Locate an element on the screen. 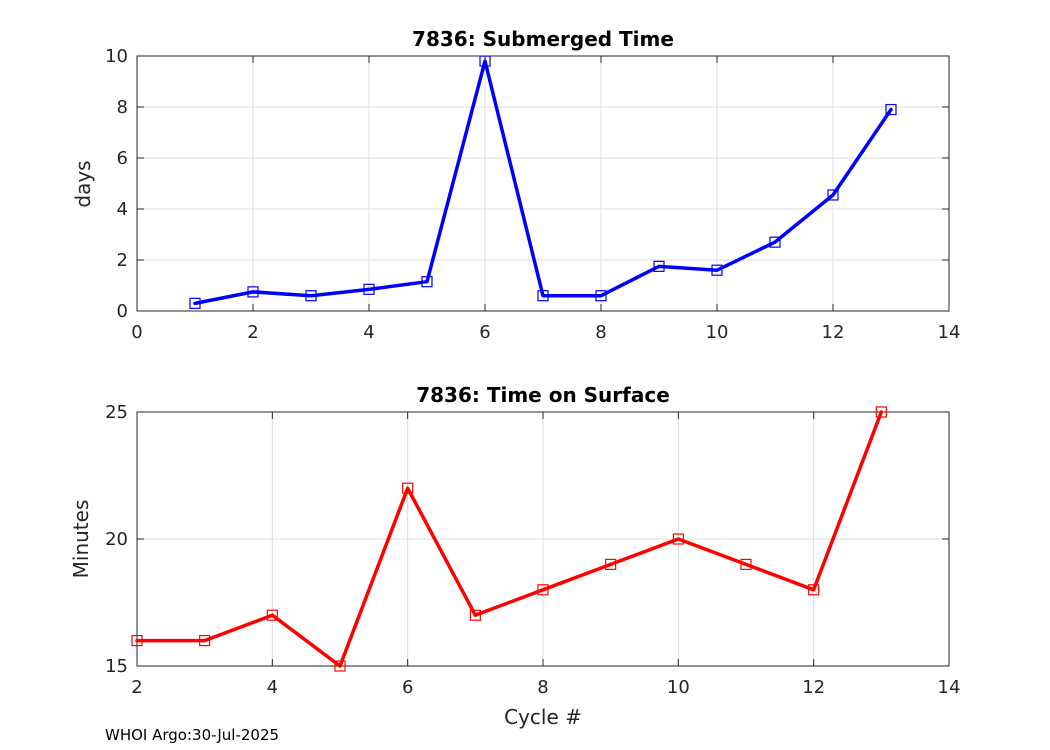 Image resolution: width=1050 pixels, height=750 pixels. submerged-time-ylabel: days is located at coordinates (83, 183).